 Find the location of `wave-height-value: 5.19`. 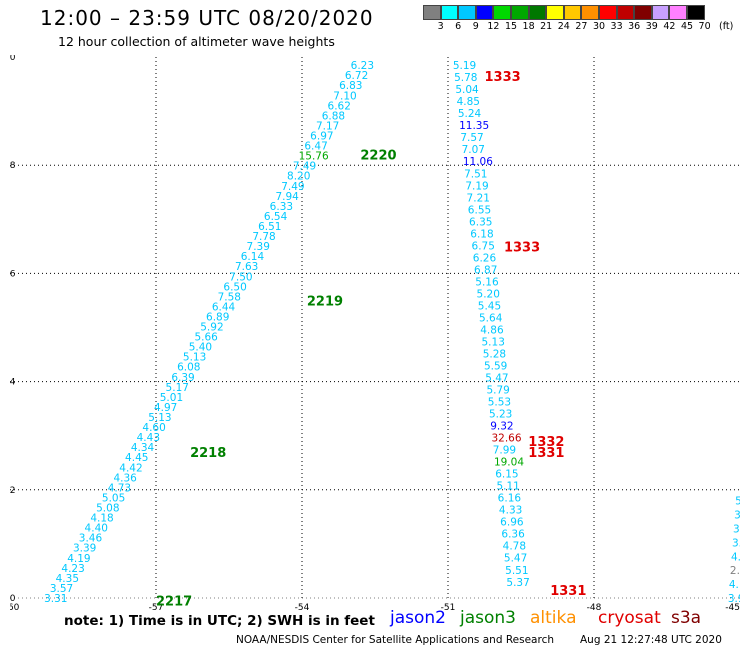

wave-height-value: 5.19 is located at coordinates (464, 66).